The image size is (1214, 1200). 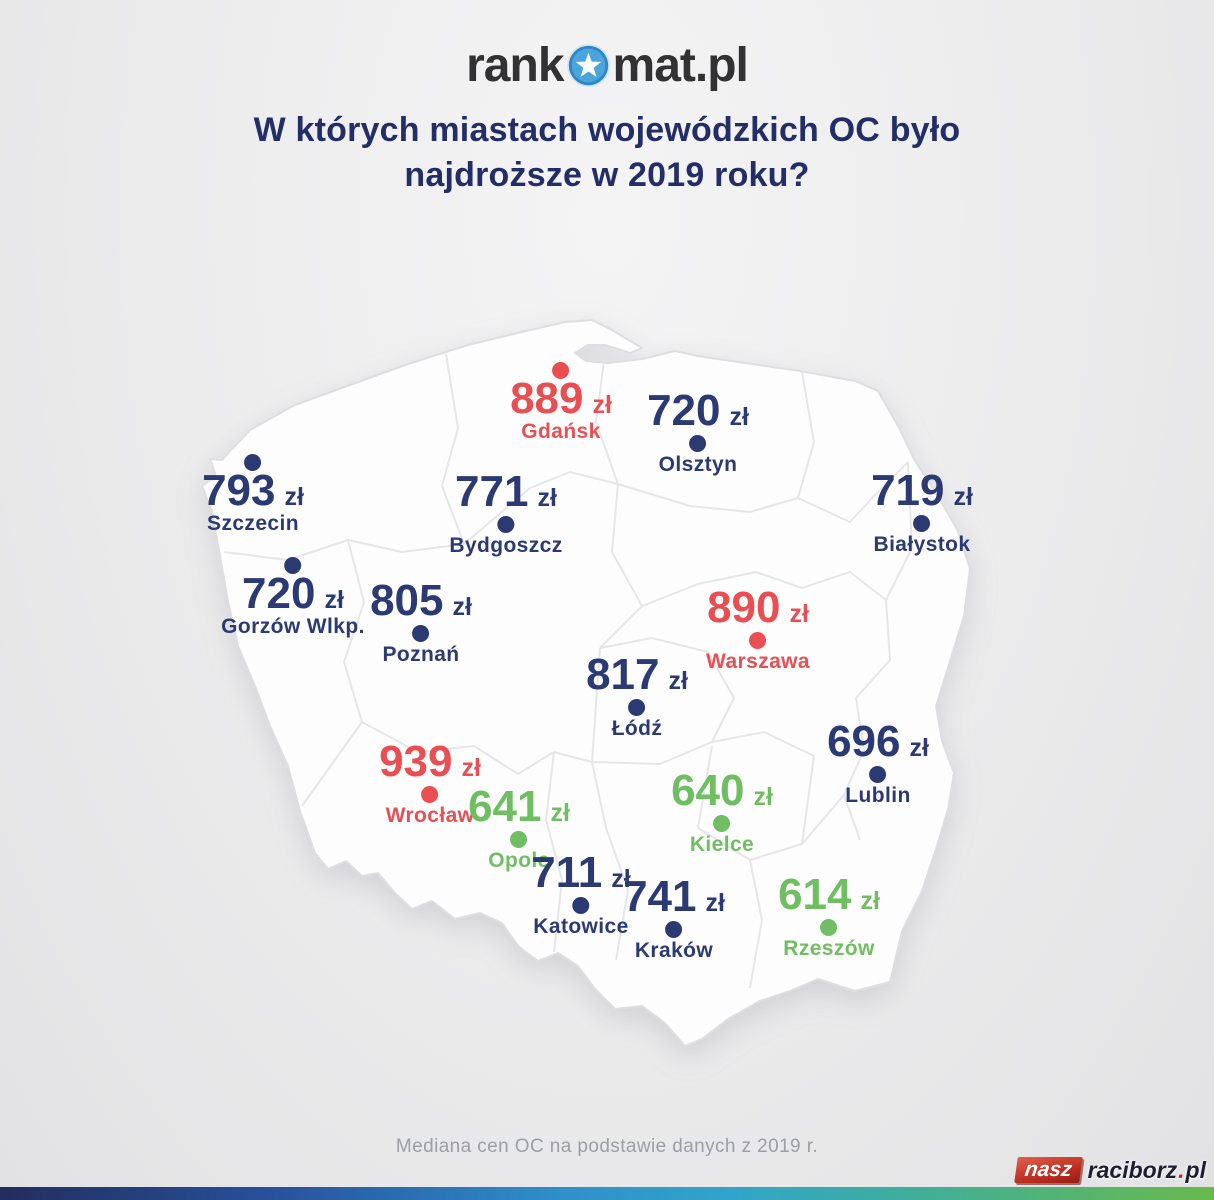 I want to click on city-price-value: 889, so click(x=547, y=398).